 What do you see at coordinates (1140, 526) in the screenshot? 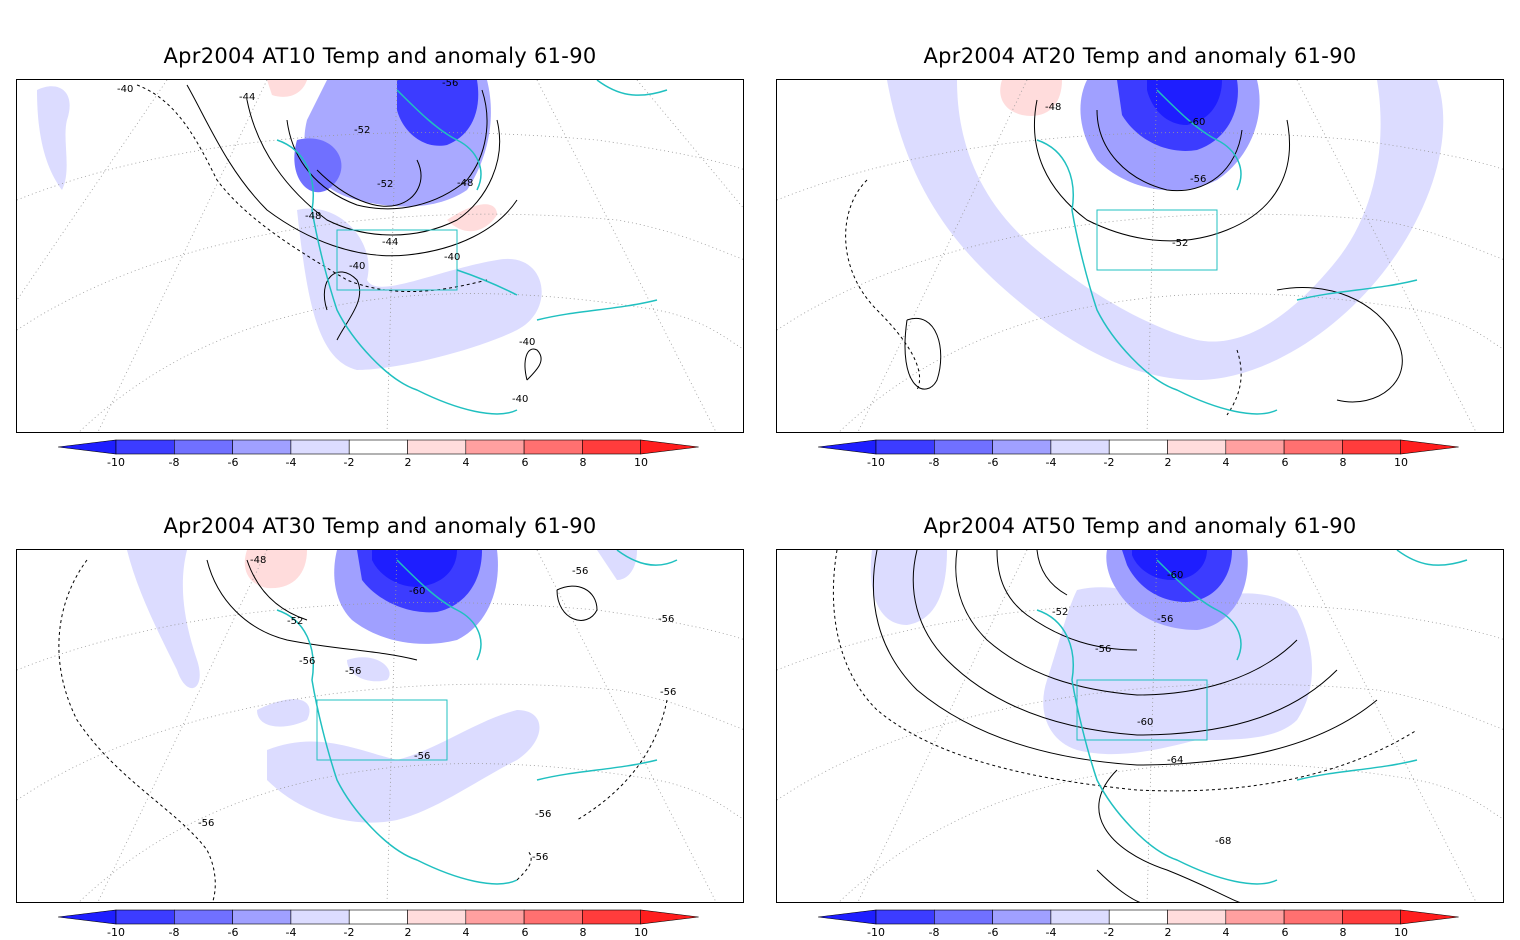
I see `panel-title: Apr2004 AT50 Temp and anomaly 61-90` at bounding box center [1140, 526].